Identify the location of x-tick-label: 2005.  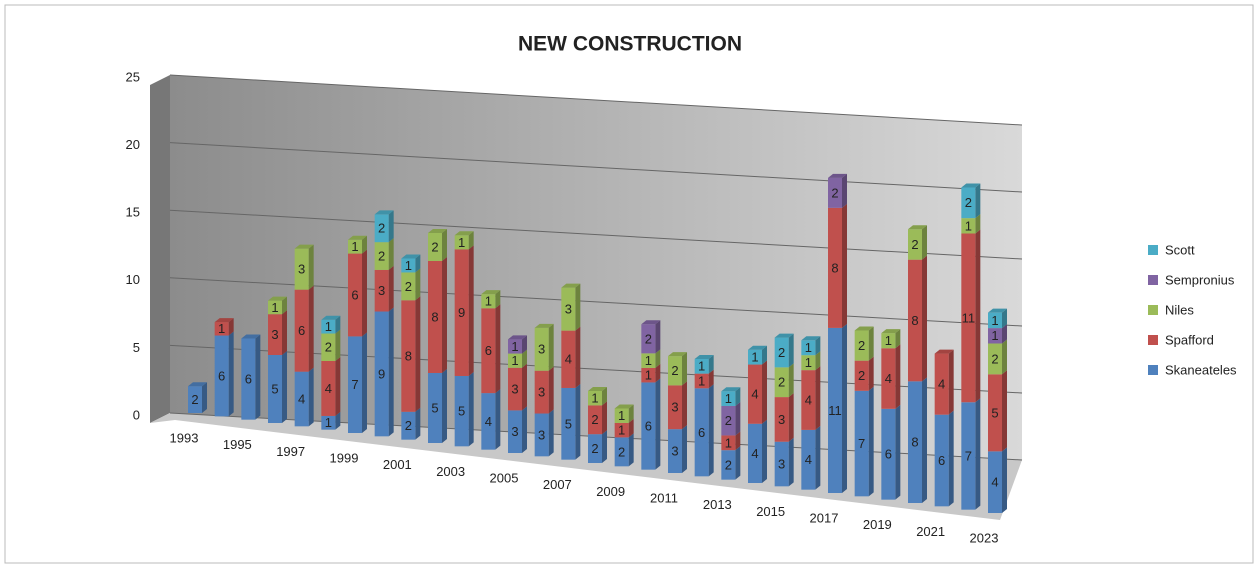
(504, 477).